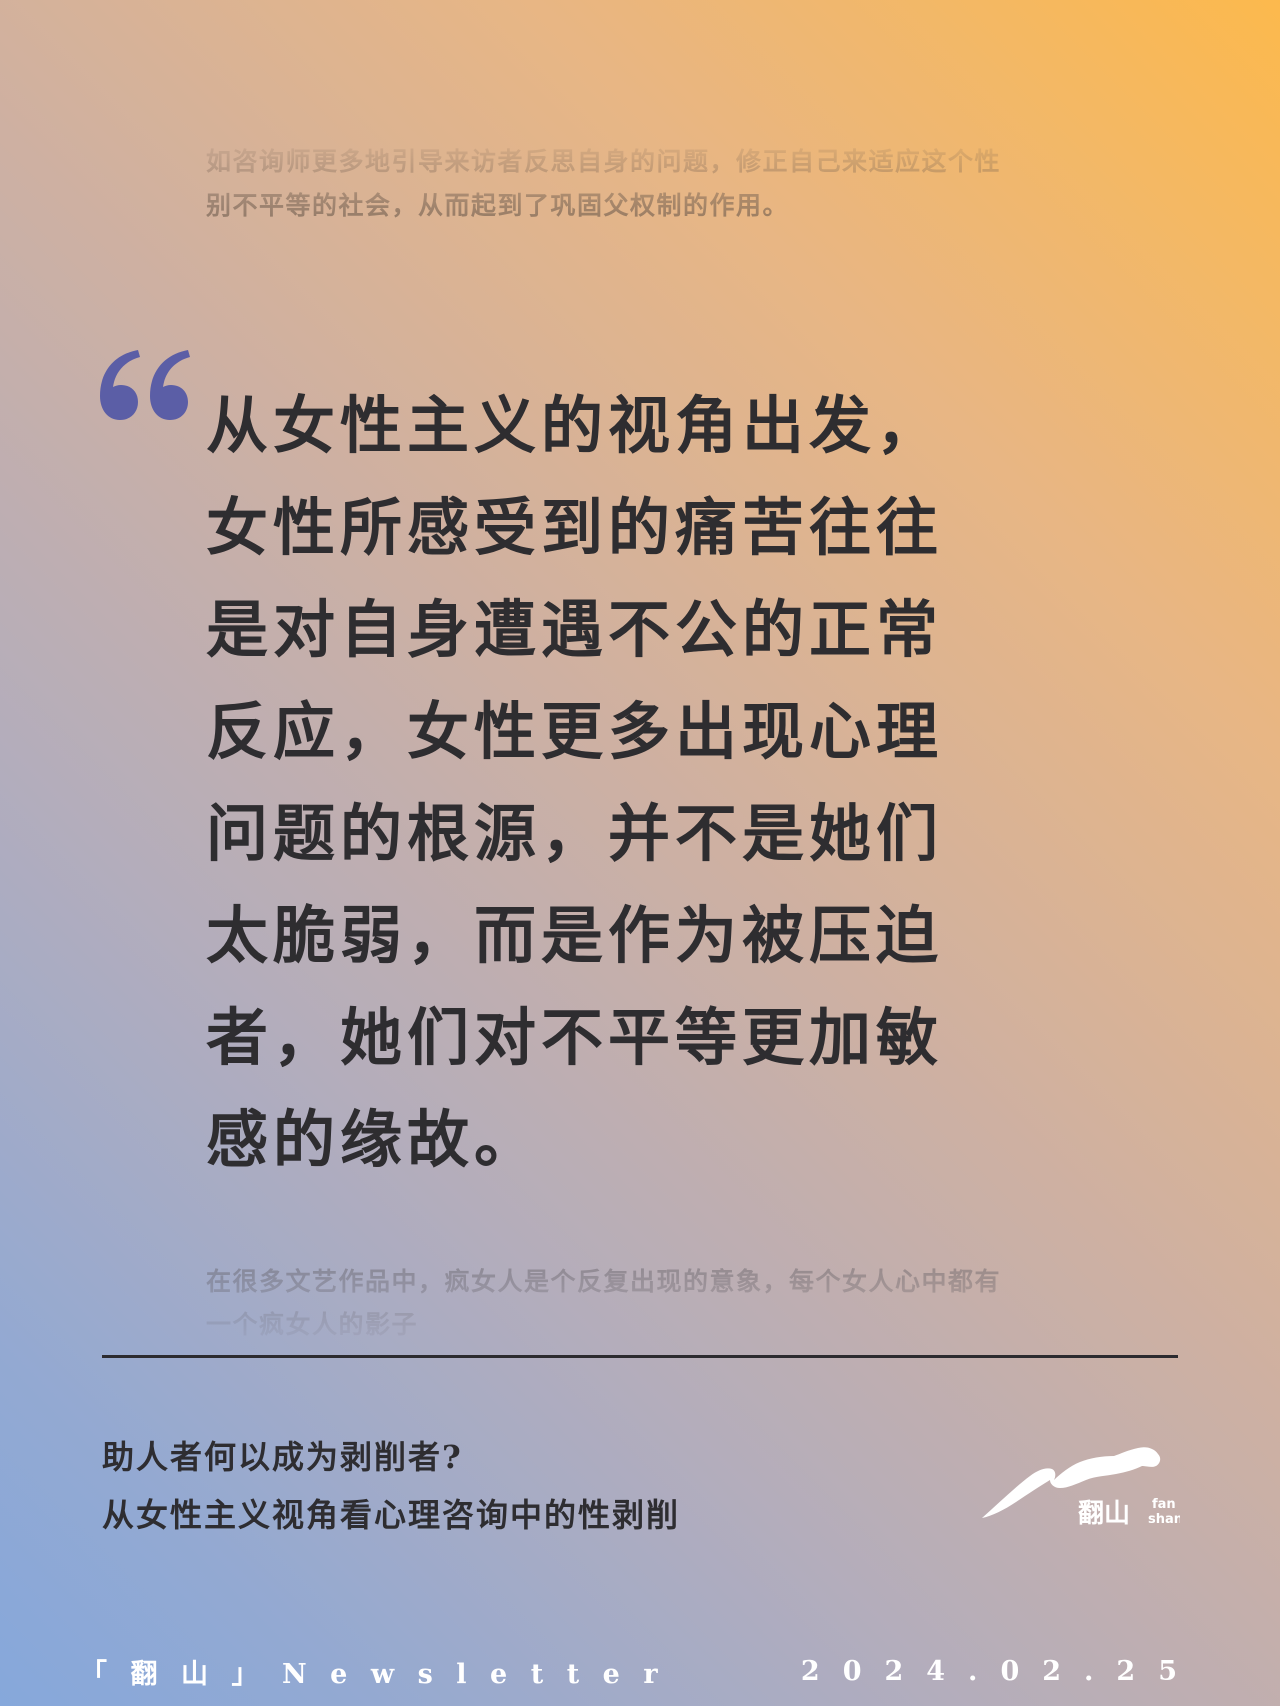 The width and height of the screenshot is (1280, 1706). I want to click on outro-text: 在很多文艺作品中，疯女人是个反复出现的意象，每个女人心中都有一个疯女人的影子, so click(604, 1303).